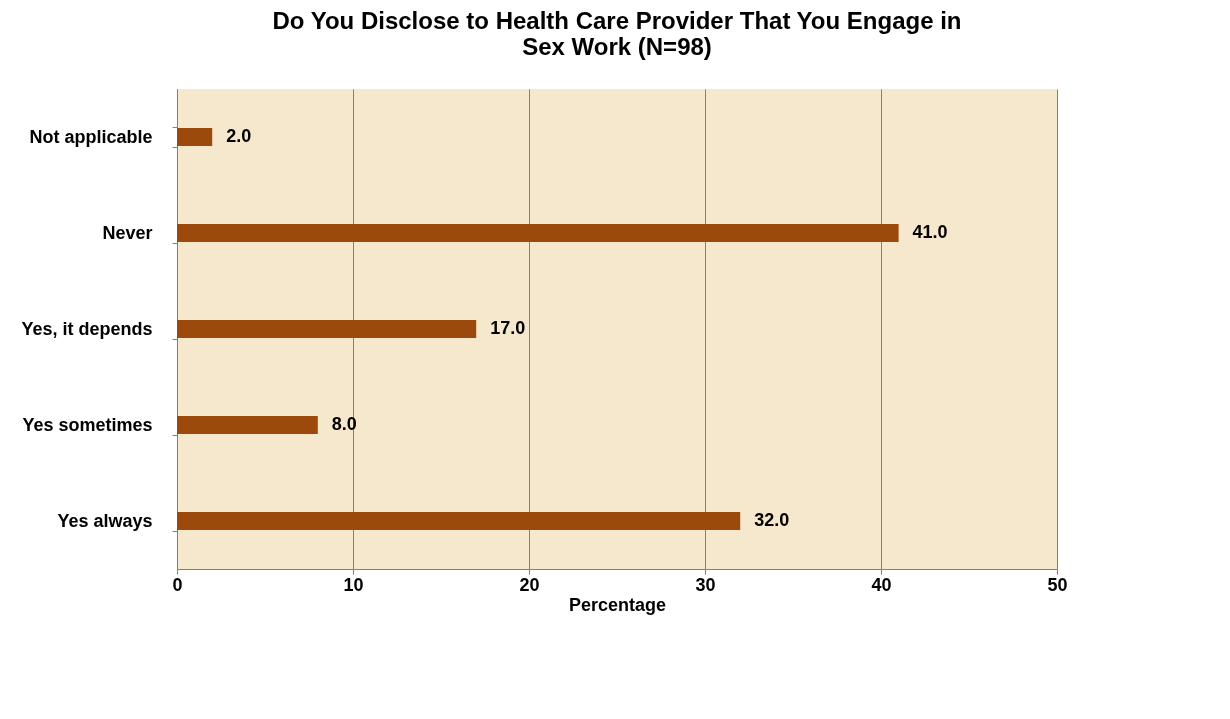 The height and width of the screenshot is (719, 1230). Describe the element at coordinates (87, 424) in the screenshot. I see `y-tick-label: Yes sometimes` at that location.